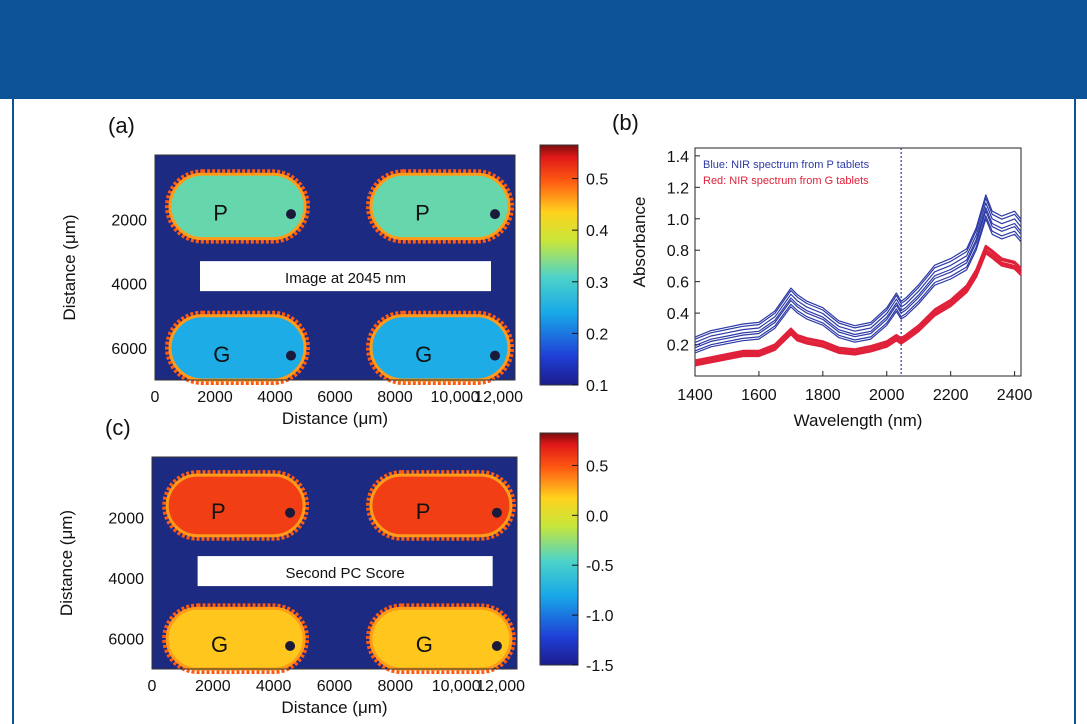 The image size is (1087, 724). I want to click on y-tick-label: 1.4, so click(678, 157).